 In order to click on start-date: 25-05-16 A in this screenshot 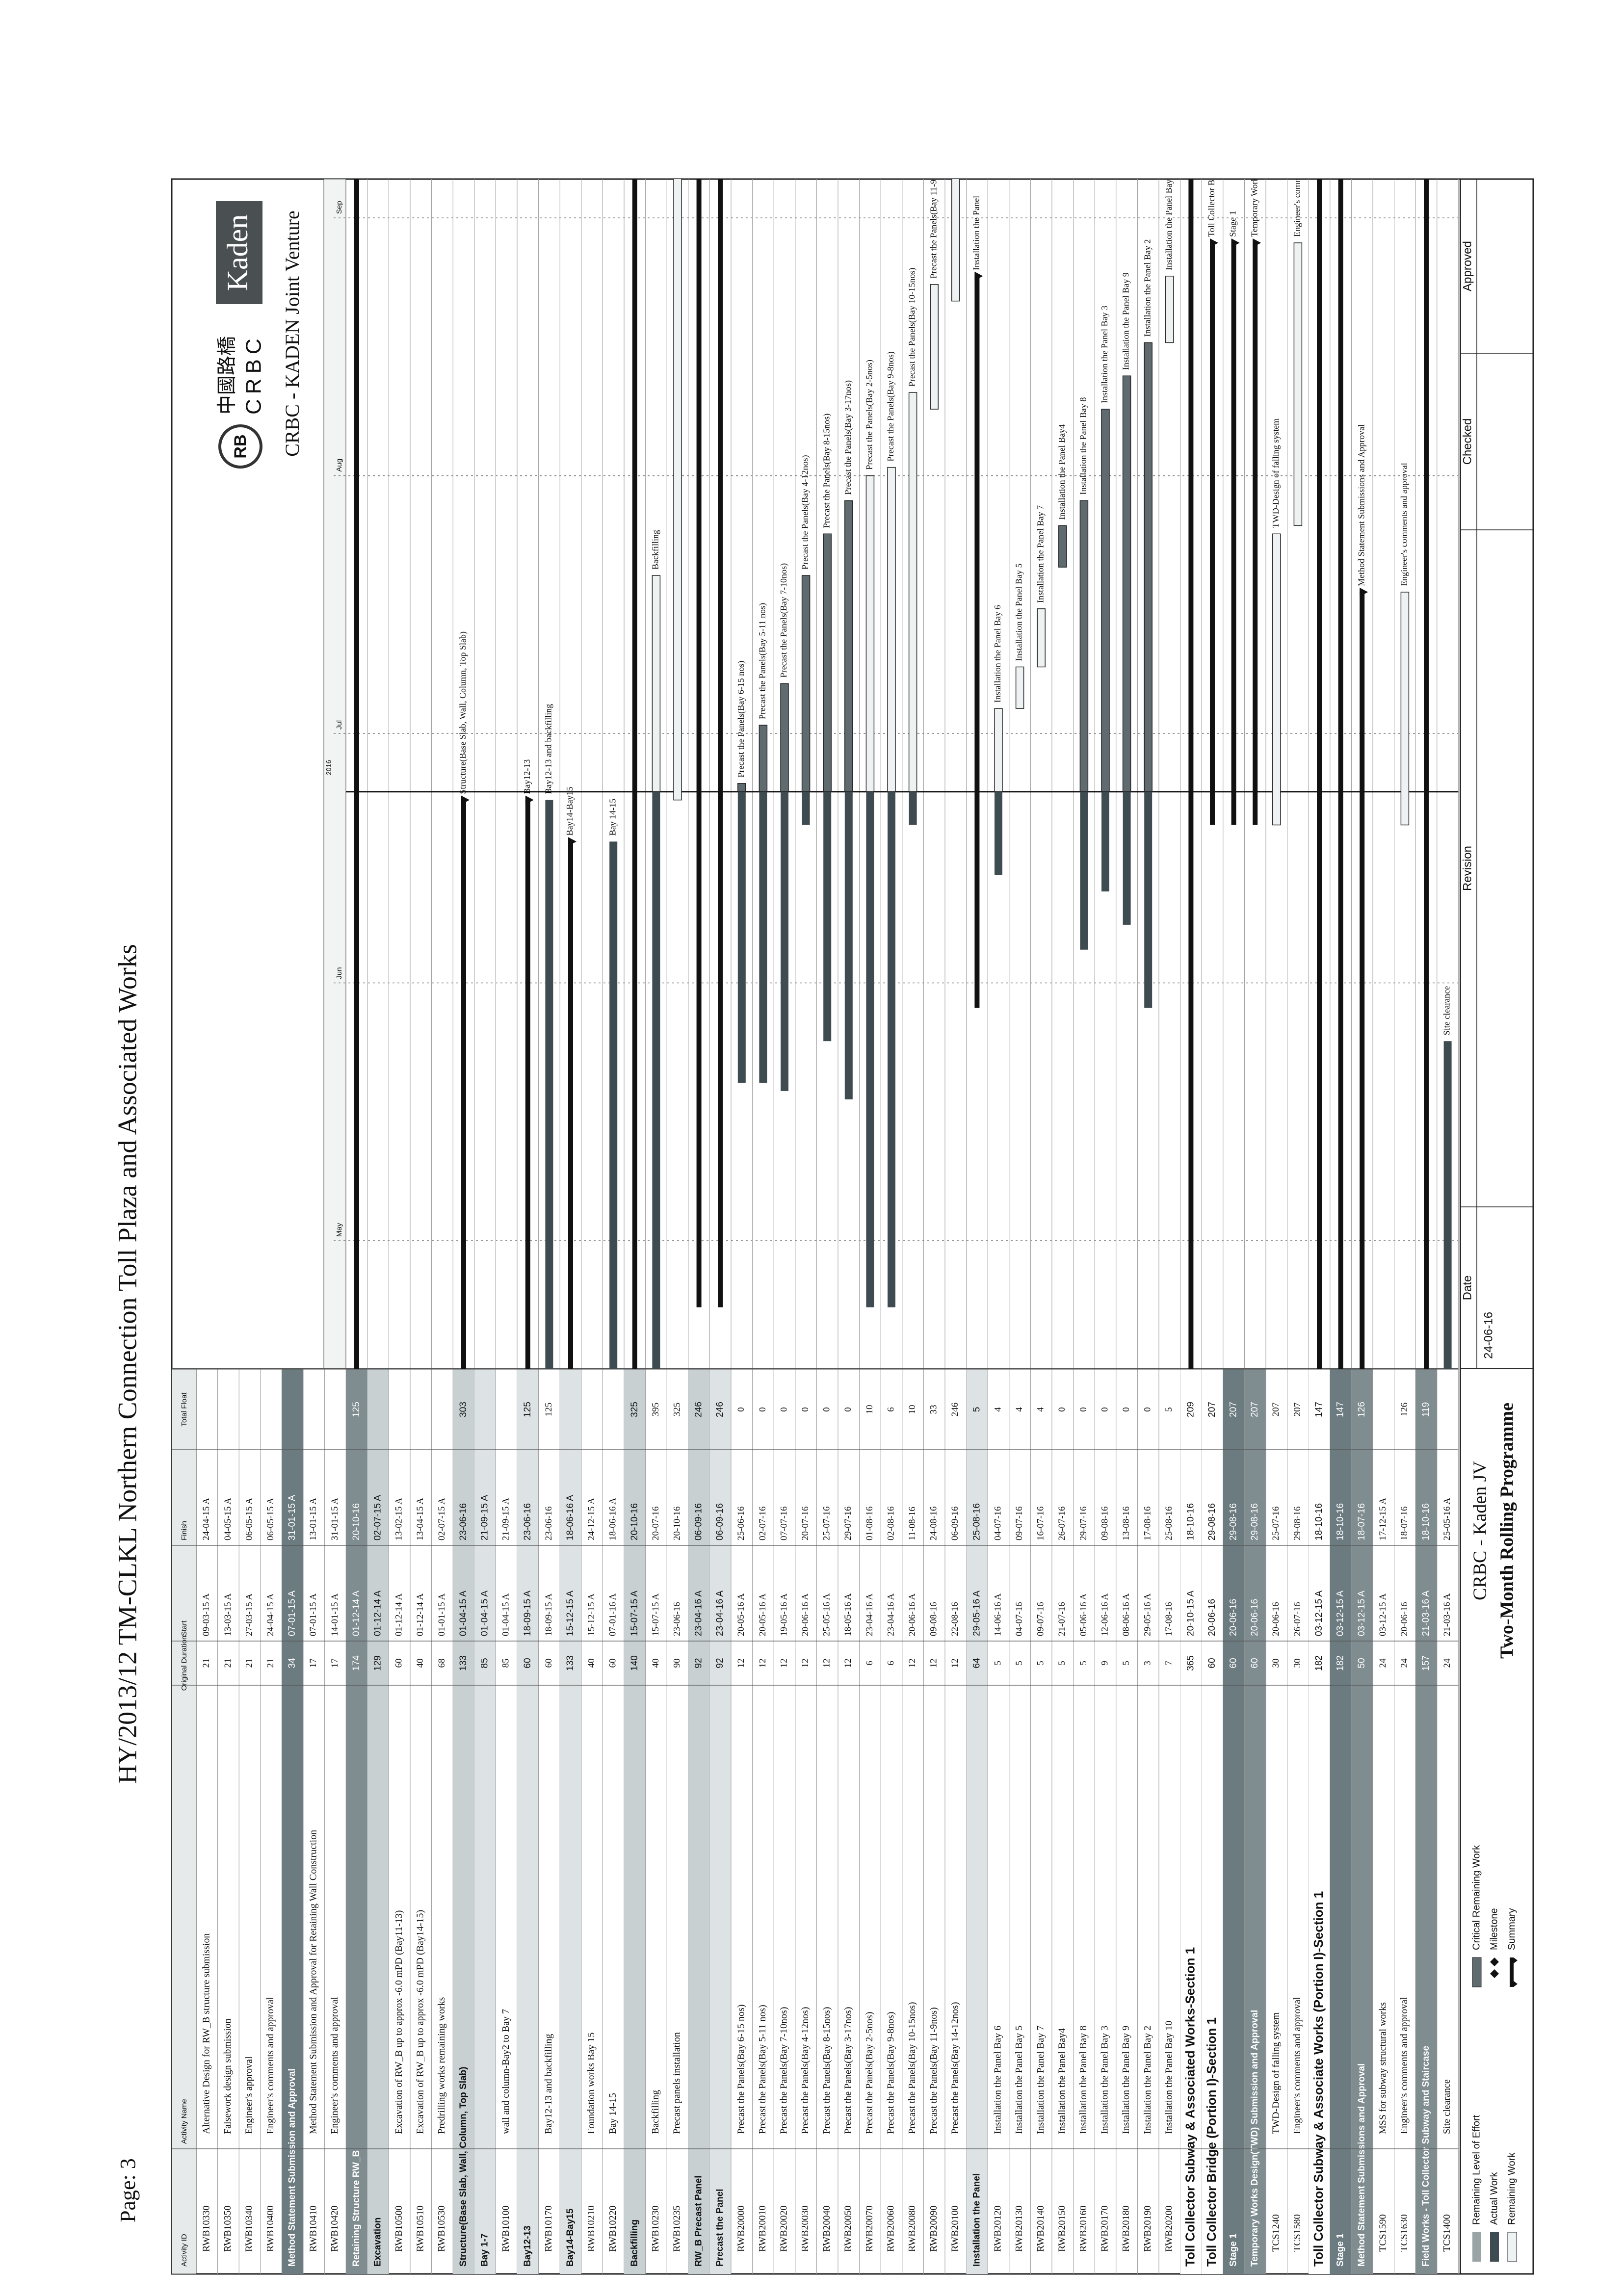, I will do `click(827, 1614)`.